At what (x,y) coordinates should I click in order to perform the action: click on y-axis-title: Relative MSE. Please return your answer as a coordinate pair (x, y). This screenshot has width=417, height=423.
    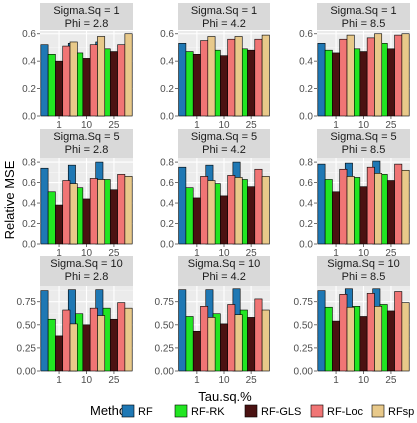
    Looking at the image, I should click on (9, 199).